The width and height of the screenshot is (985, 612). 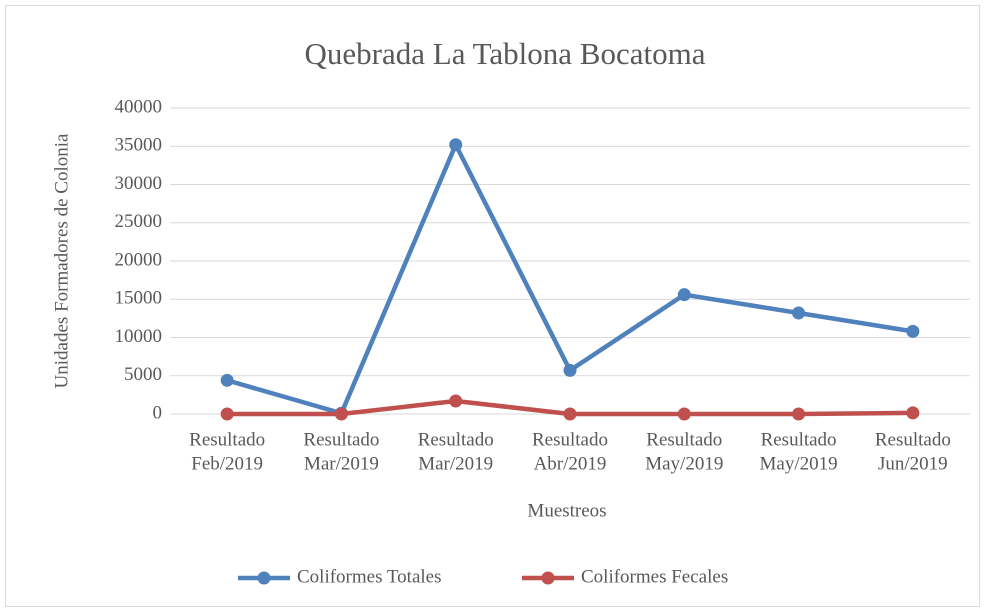 What do you see at coordinates (505, 53) in the screenshot?
I see `chart-title: Quebrada La Tablona Bocatoma` at bounding box center [505, 53].